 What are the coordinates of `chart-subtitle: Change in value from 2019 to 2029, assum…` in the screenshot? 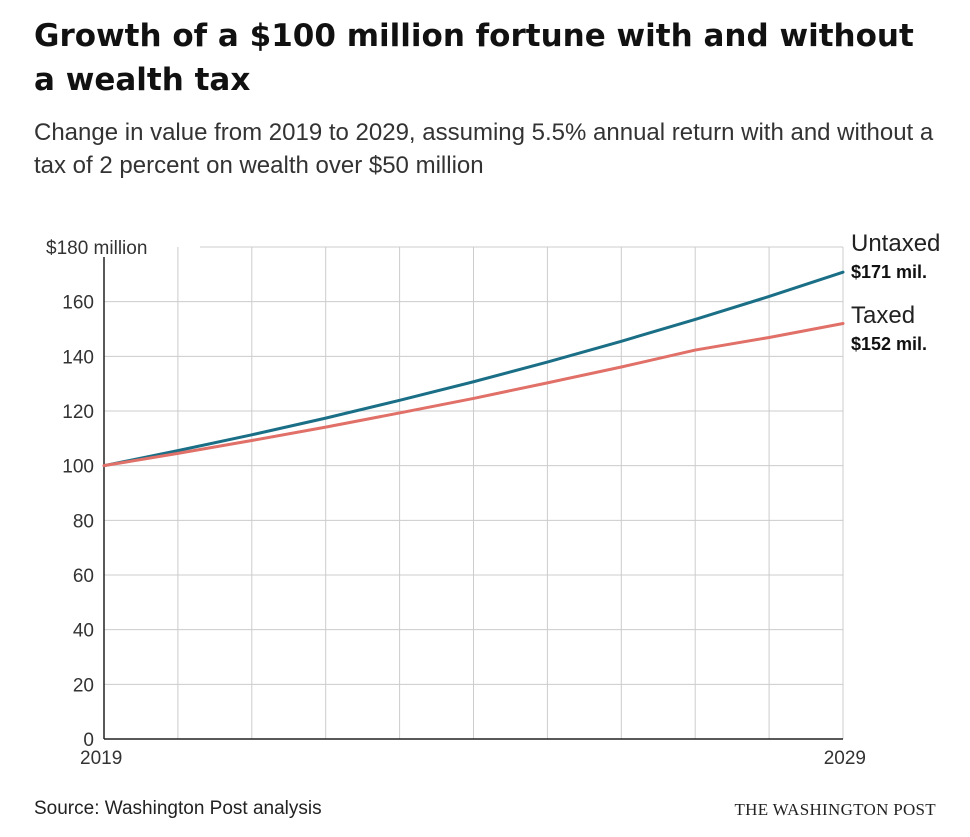 It's located at (484, 149).